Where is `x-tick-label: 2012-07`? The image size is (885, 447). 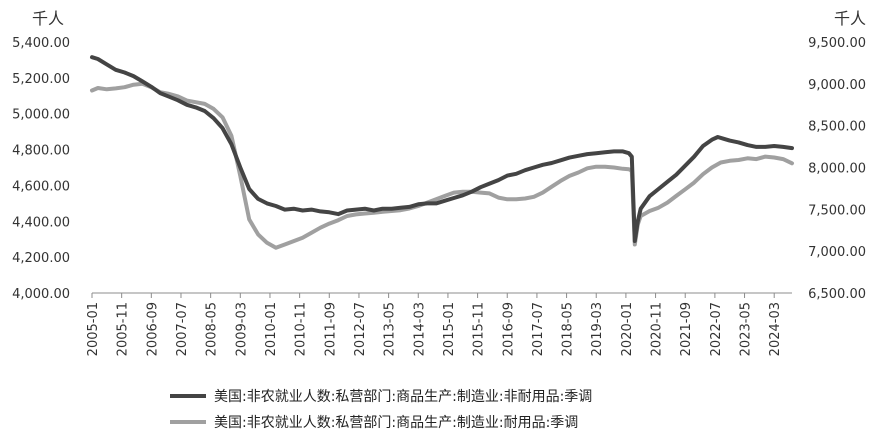 x-tick-label: 2012-07 is located at coordinates (360, 329).